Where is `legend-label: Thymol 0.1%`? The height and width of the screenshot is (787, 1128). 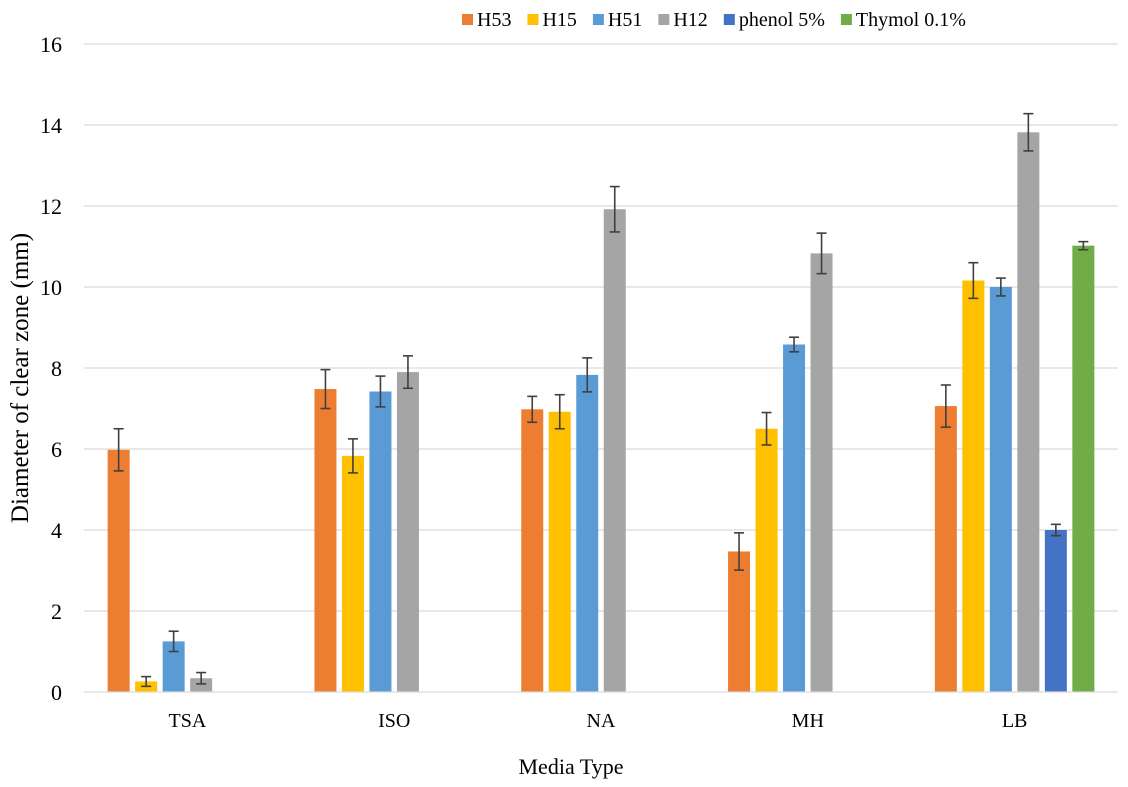
legend-label: Thymol 0.1% is located at coordinates (911, 20).